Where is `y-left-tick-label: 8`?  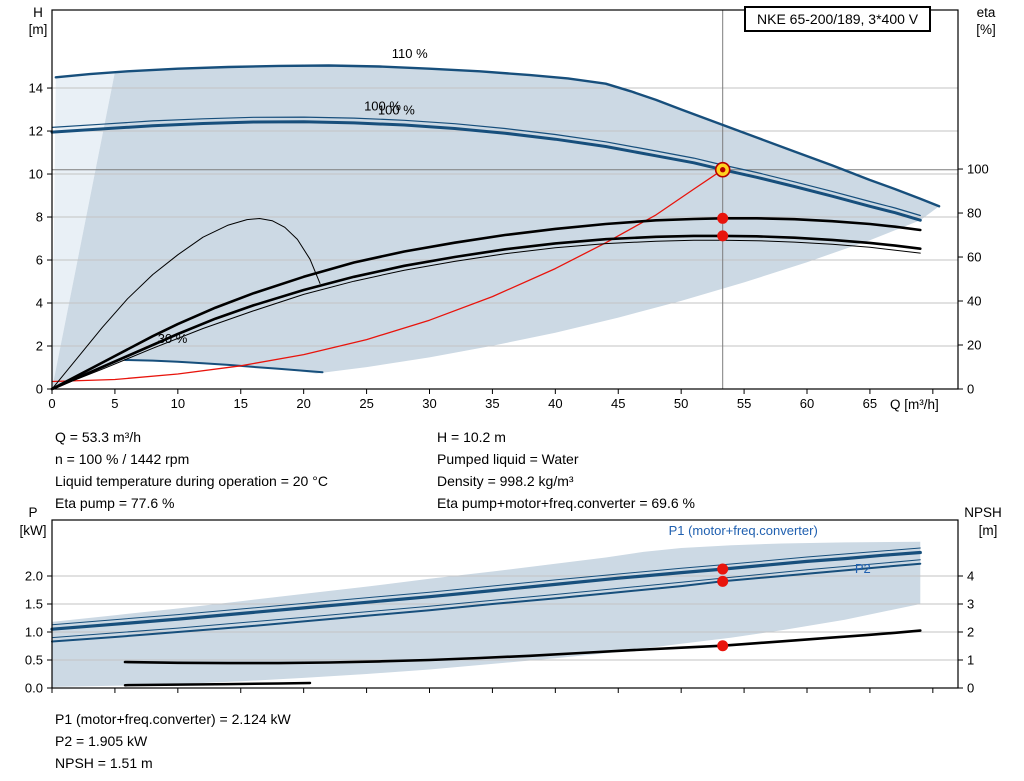
y-left-tick-label: 8 is located at coordinates (39, 217).